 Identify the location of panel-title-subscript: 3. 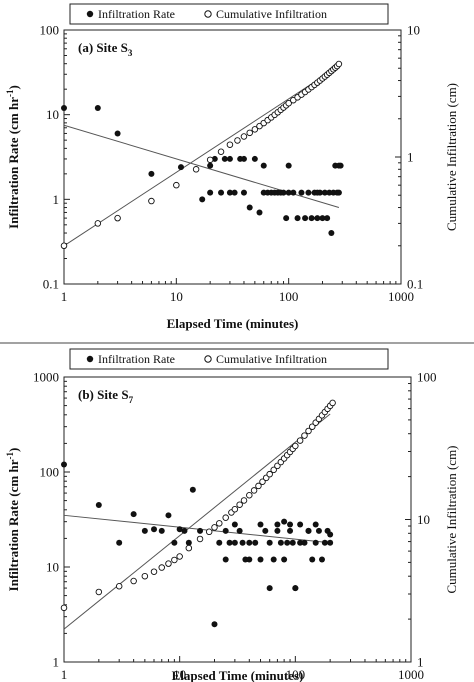
(130, 53).